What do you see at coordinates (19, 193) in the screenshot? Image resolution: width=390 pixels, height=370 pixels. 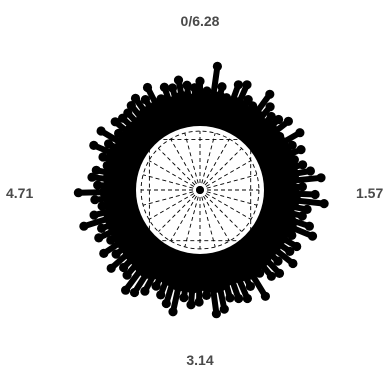 I see `angle-label-left: 4.71` at bounding box center [19, 193].